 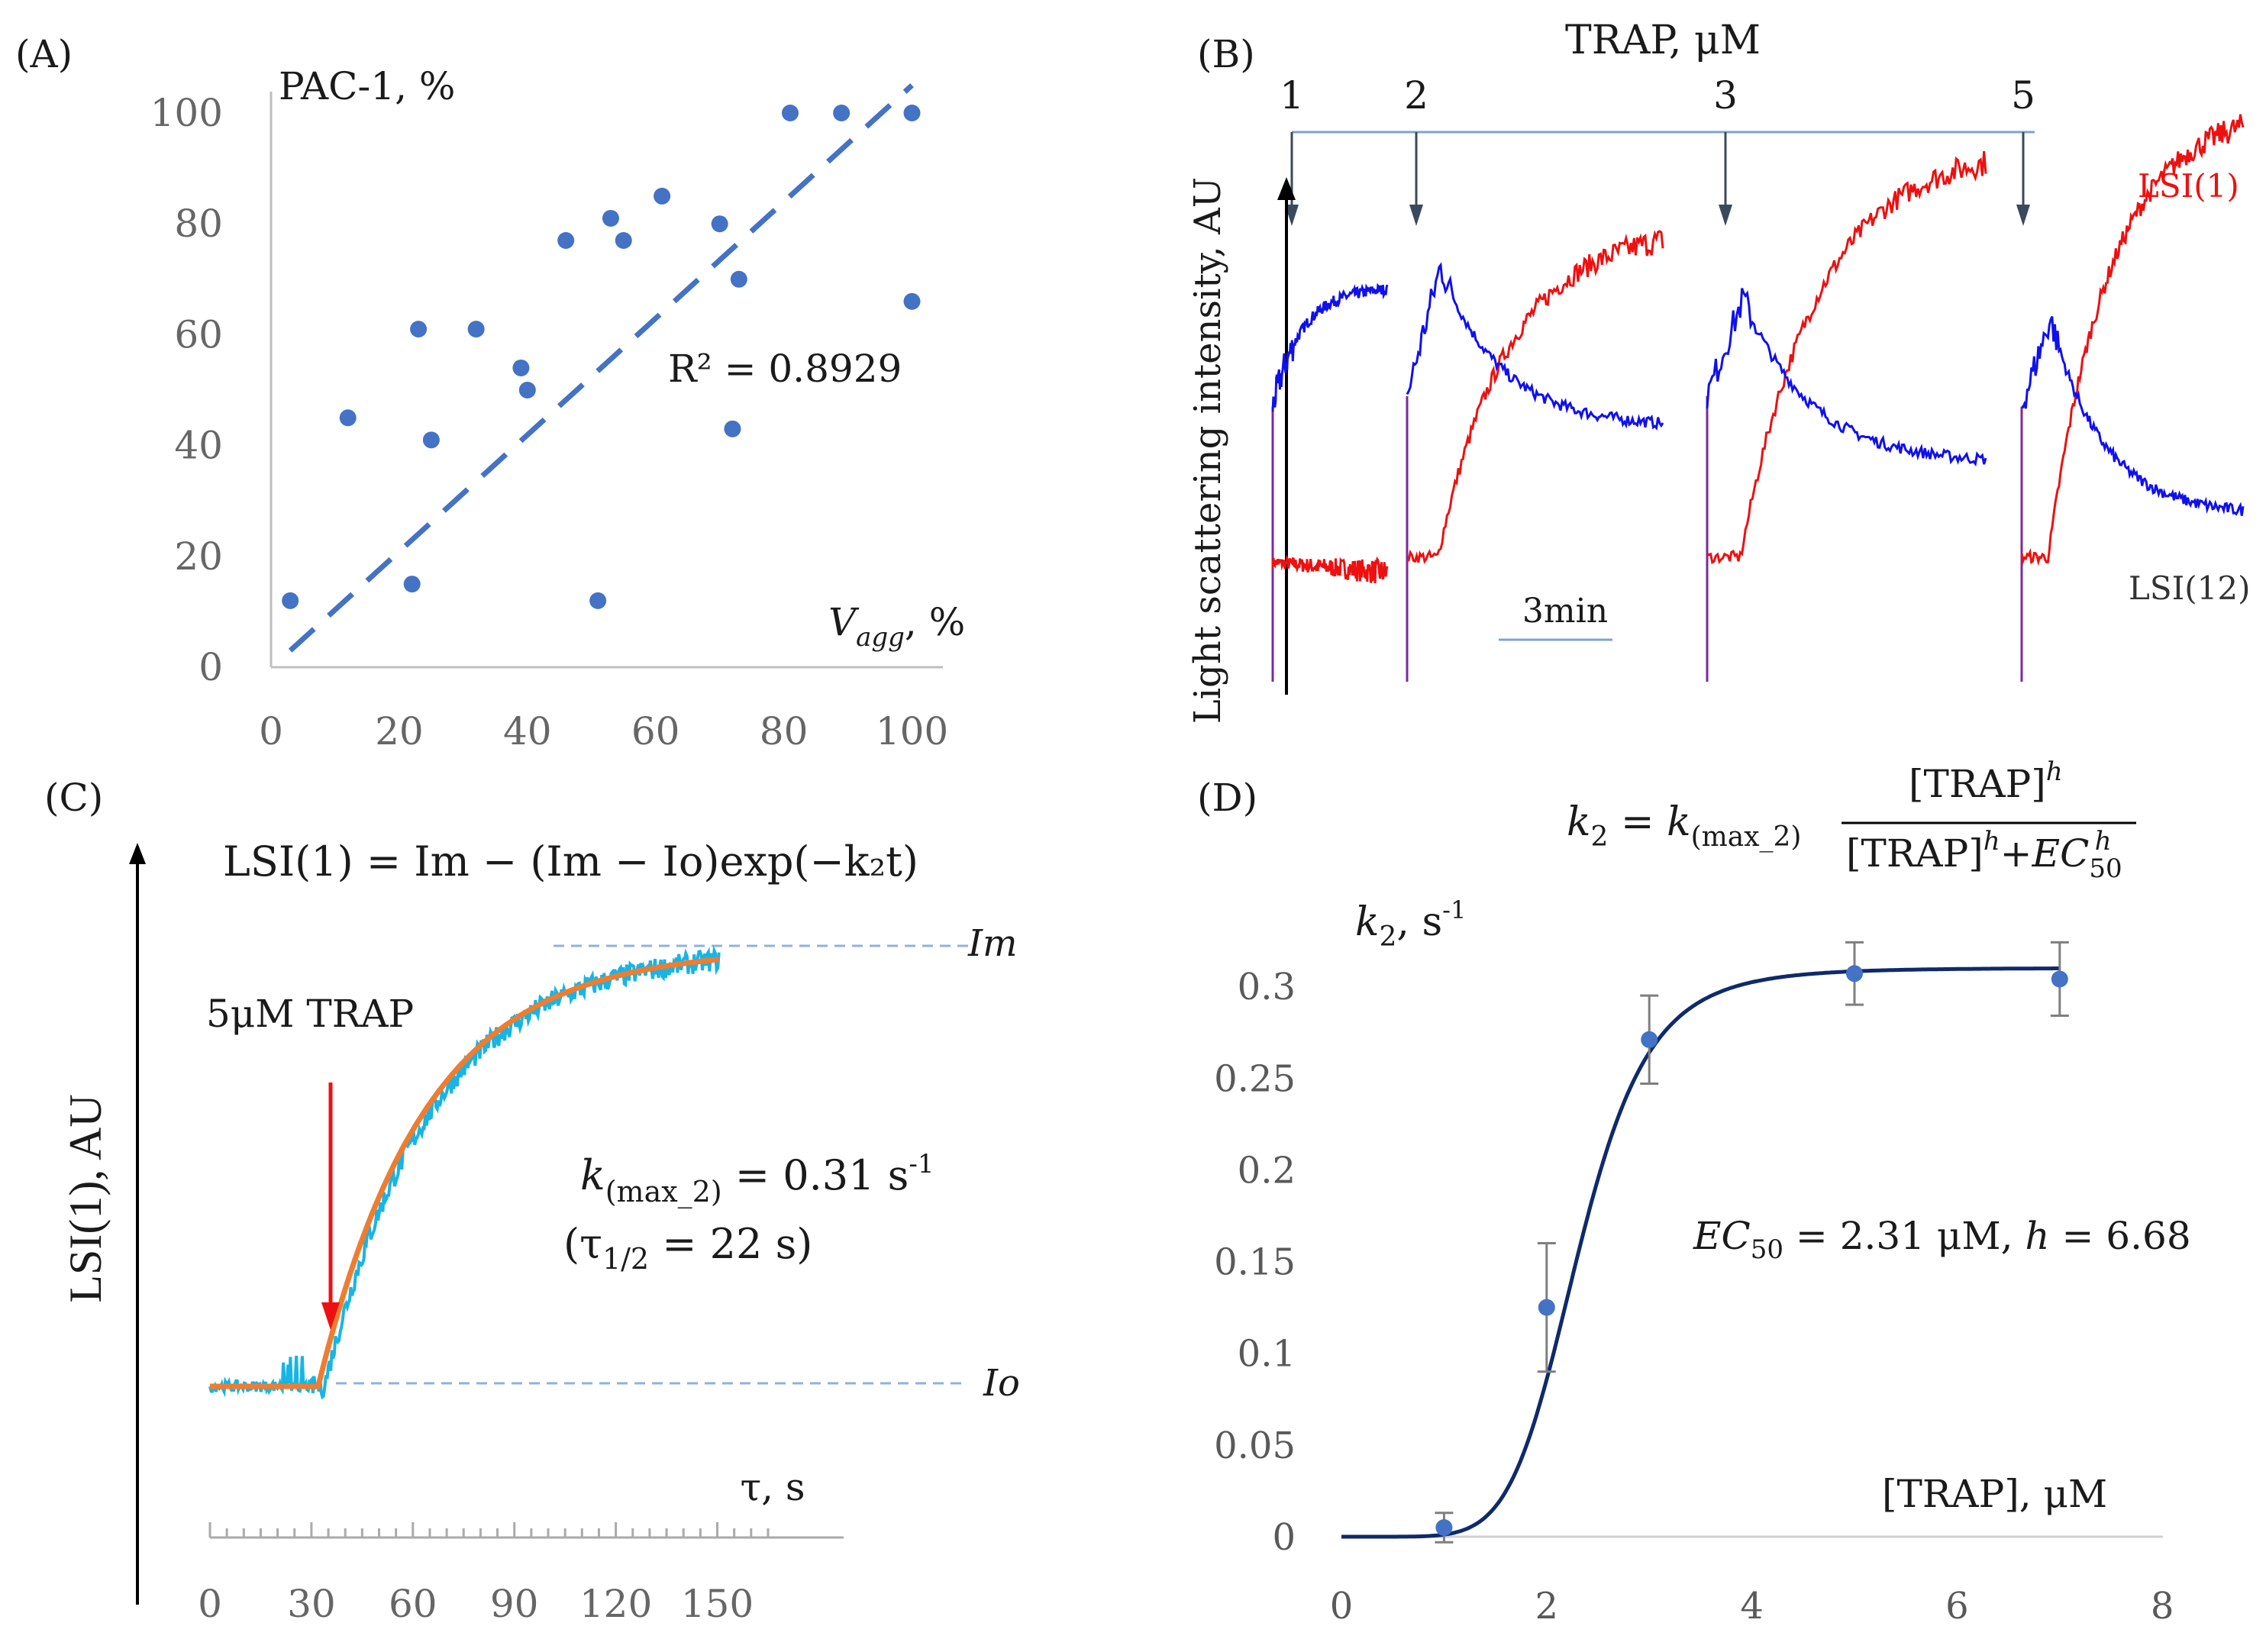 I want to click on d-ytick-label: 0.1, so click(x=1267, y=1354).